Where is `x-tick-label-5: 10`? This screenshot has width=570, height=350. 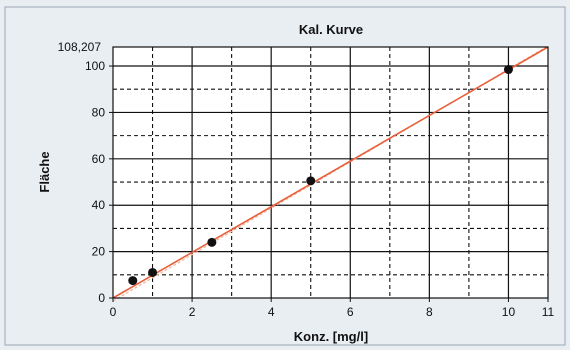
x-tick-label-5: 10 is located at coordinates (509, 312).